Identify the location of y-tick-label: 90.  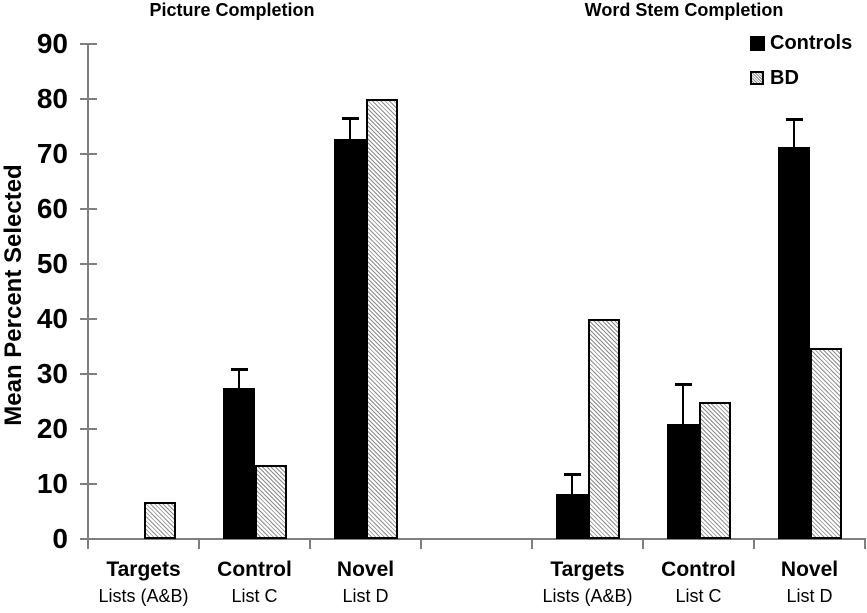
(52, 43).